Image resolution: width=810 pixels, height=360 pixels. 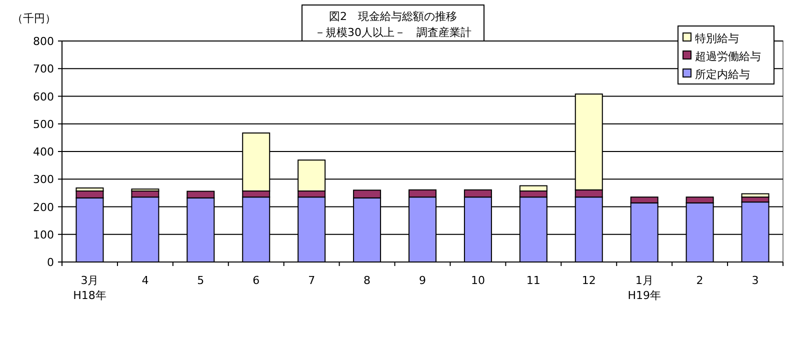 What do you see at coordinates (717, 38) in the screenshot?
I see `legend-label: 特別給与` at bounding box center [717, 38].